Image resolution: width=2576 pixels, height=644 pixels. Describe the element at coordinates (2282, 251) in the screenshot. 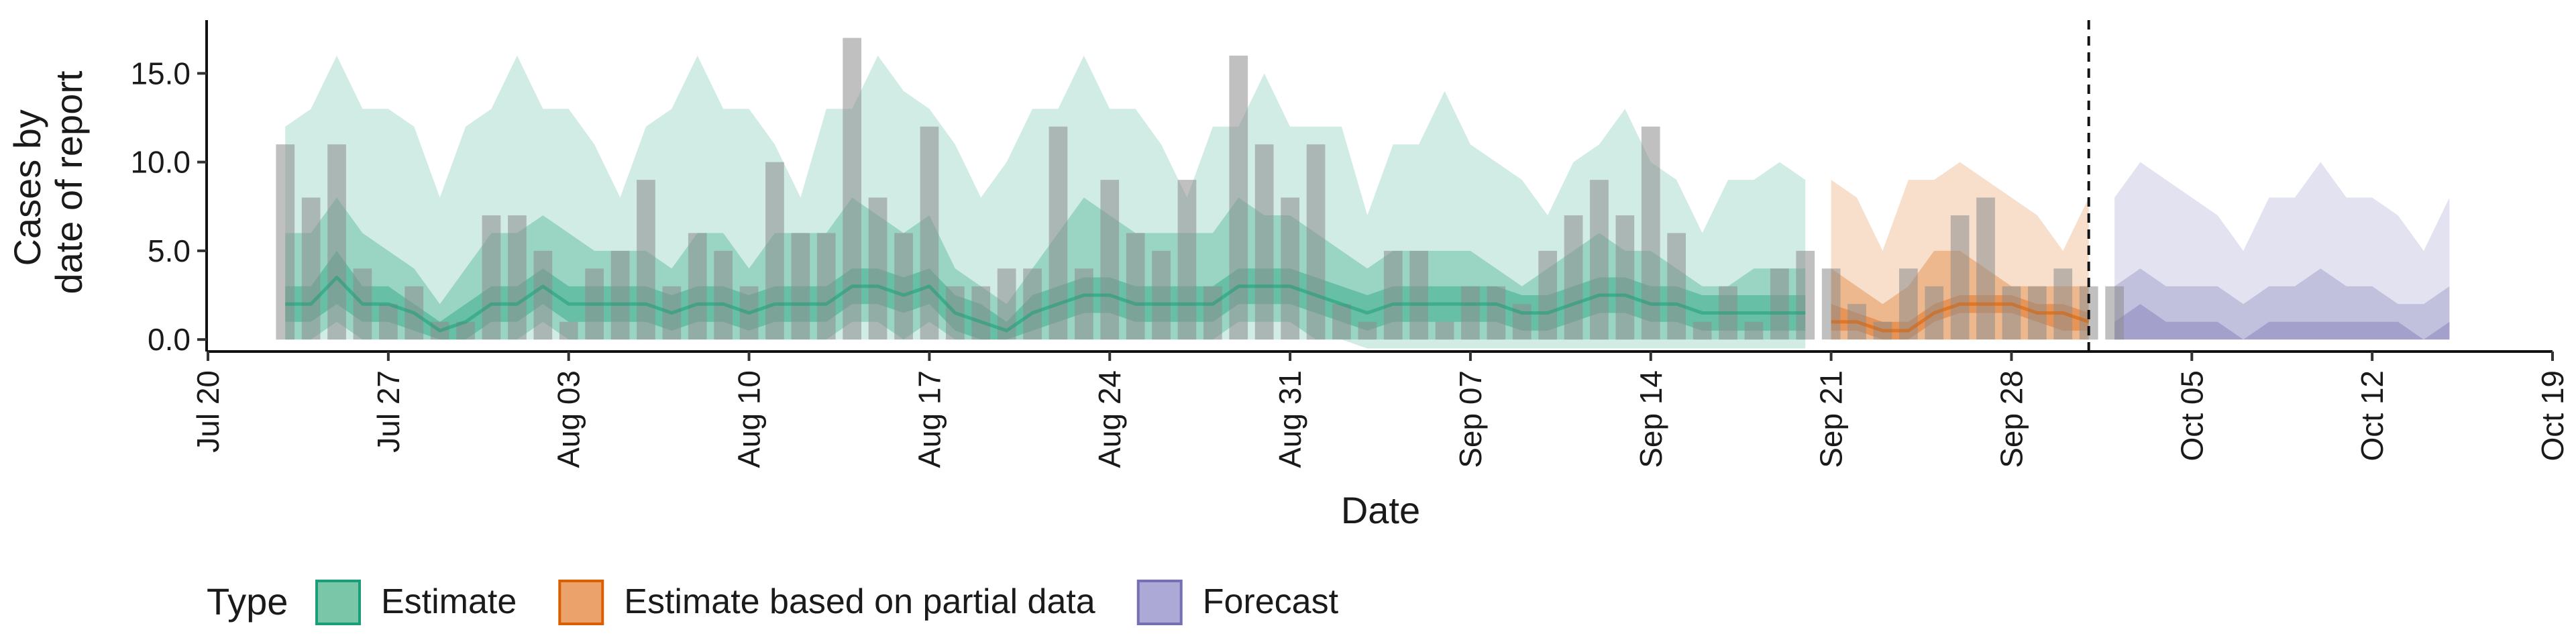

I see `forecast-outer-band` at that location.